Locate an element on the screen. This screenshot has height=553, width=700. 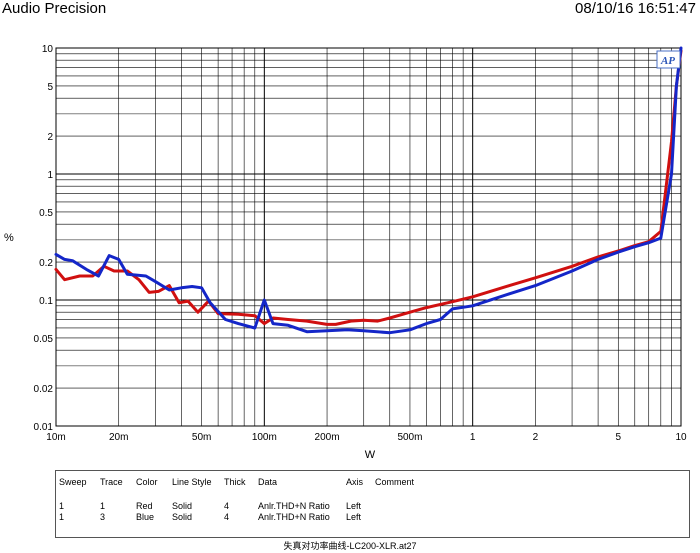
x-tick-label: 5 is located at coordinates (619, 437).